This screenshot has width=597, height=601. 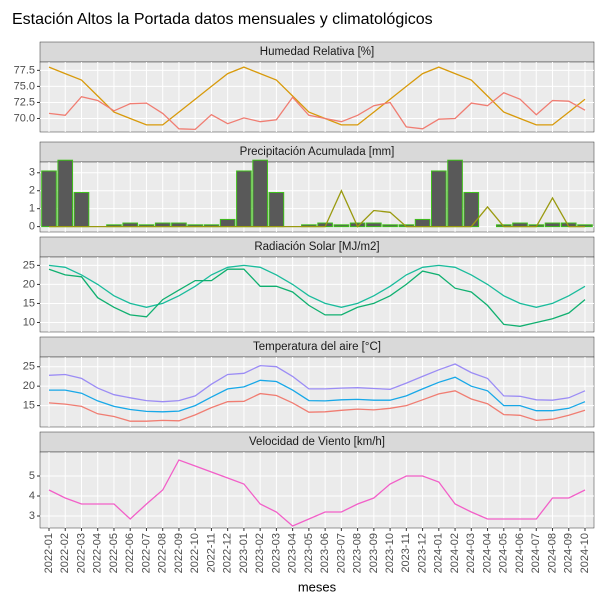 What do you see at coordinates (114, 553) in the screenshot?
I see `x-tick-label: 2022-05` at bounding box center [114, 553].